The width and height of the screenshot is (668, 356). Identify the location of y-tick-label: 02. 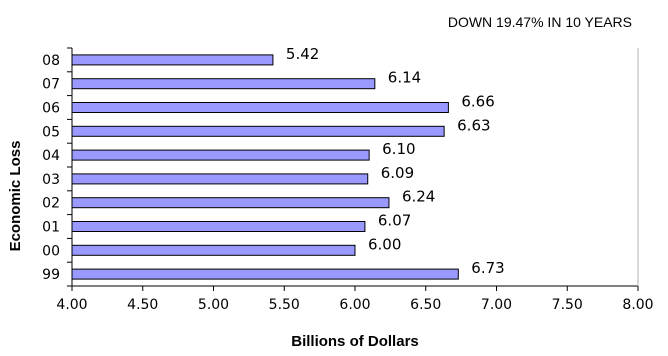
(51, 204).